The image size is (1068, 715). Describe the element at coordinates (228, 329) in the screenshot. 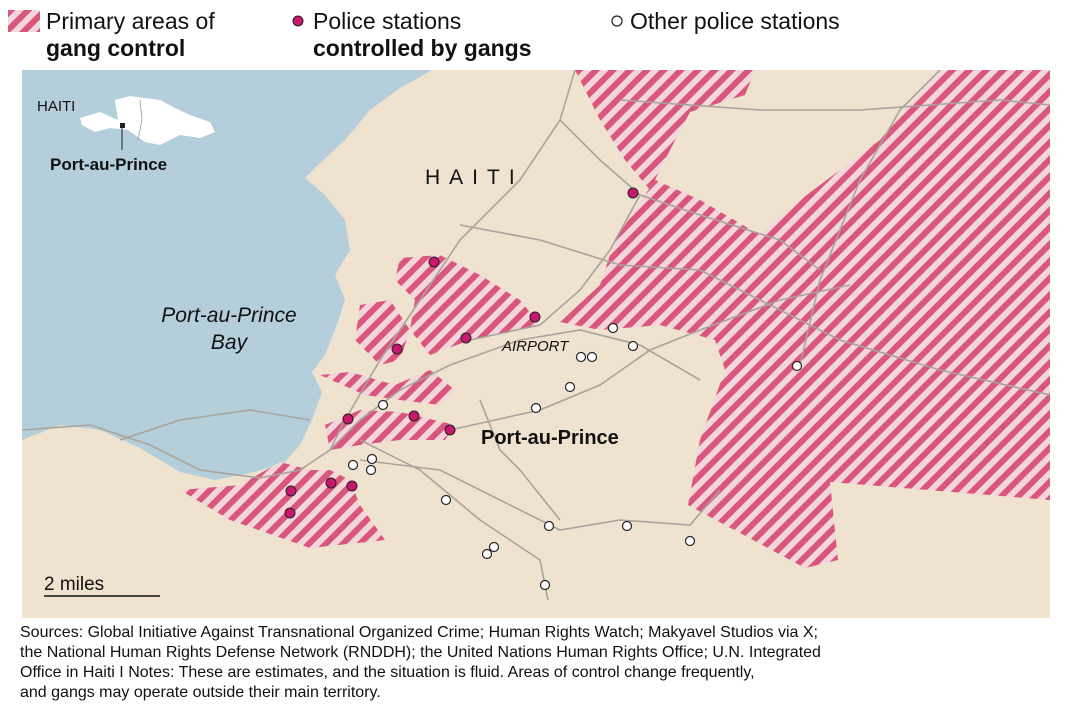

I see `bay-label: Port-au-Prince Bay` at that location.